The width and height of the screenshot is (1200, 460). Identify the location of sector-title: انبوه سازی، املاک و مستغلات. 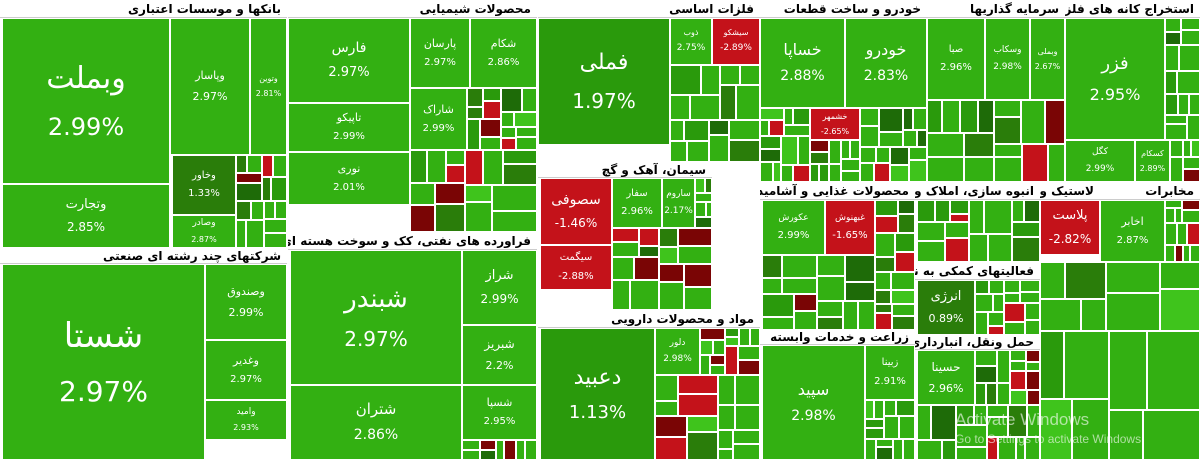
(977, 191).